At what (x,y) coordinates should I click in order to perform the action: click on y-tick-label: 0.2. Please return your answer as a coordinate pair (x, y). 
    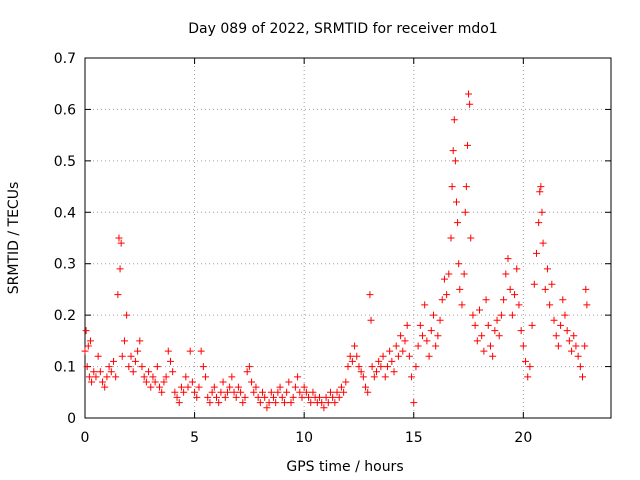
    Looking at the image, I should click on (65, 316).